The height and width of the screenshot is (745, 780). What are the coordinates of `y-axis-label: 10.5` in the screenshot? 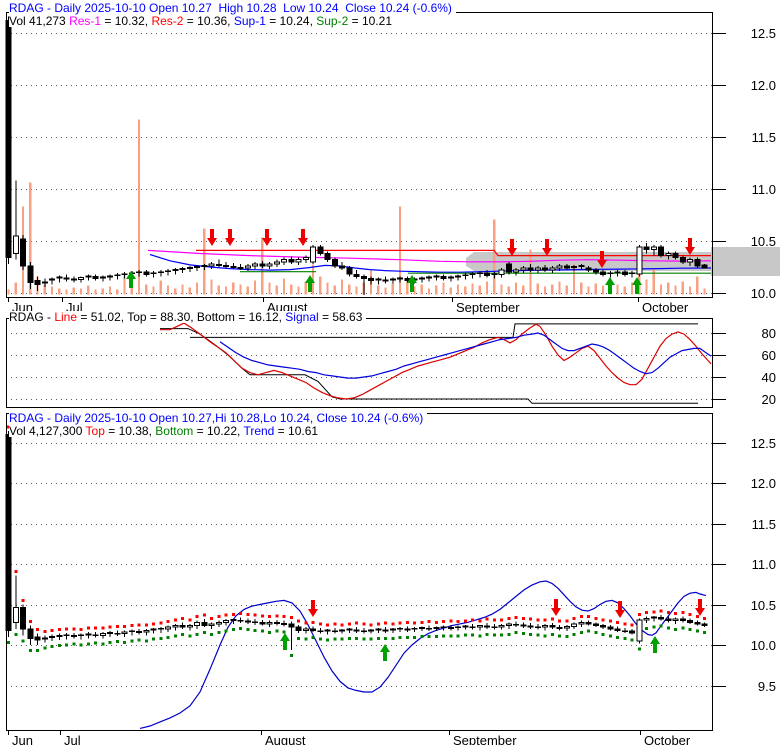 It's located at (763, 605).